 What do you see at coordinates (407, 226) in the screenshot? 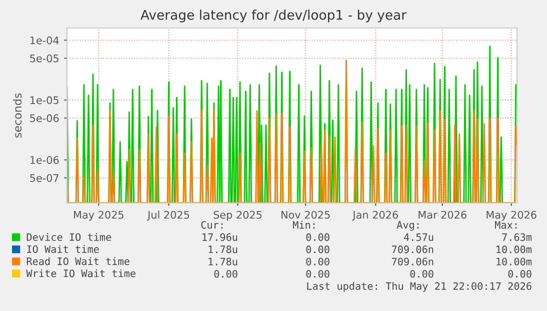
I see `text: Avg:` at bounding box center [407, 226].